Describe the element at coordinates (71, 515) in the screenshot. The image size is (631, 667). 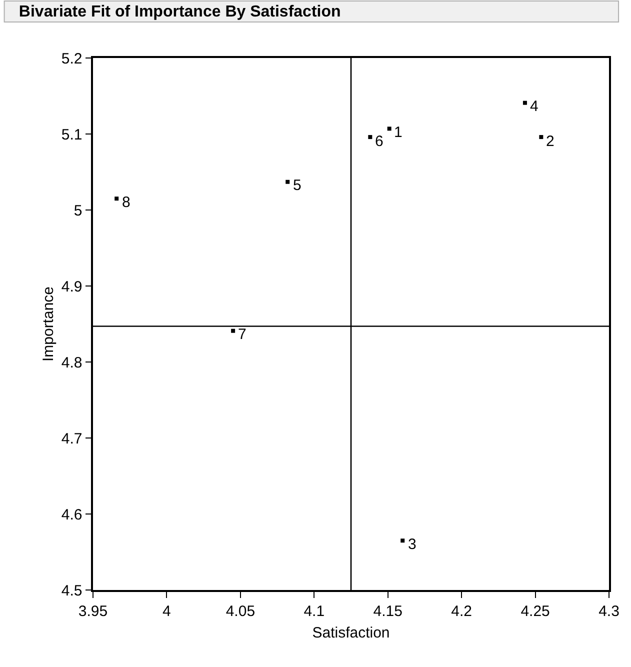
I see `y-tick-label: 4.6` at that location.